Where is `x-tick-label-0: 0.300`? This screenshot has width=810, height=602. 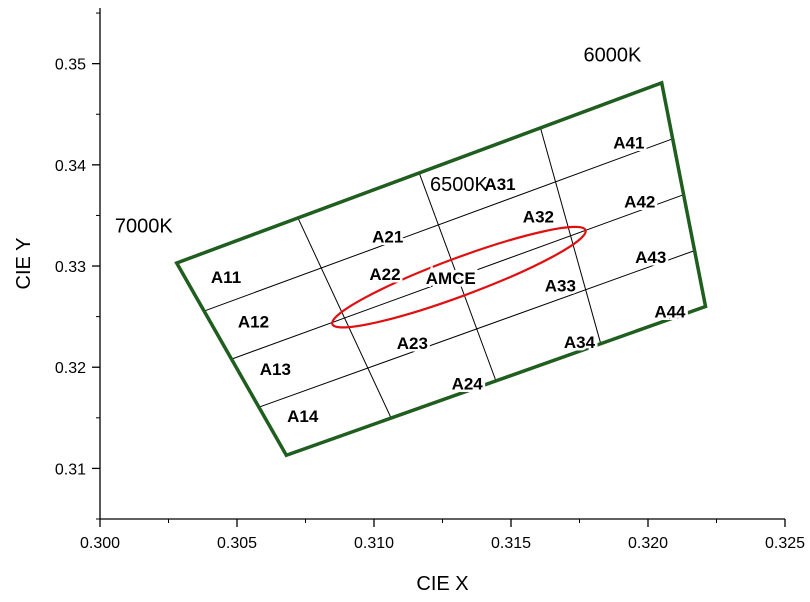
x-tick-label-0: 0.300 is located at coordinates (100, 543).